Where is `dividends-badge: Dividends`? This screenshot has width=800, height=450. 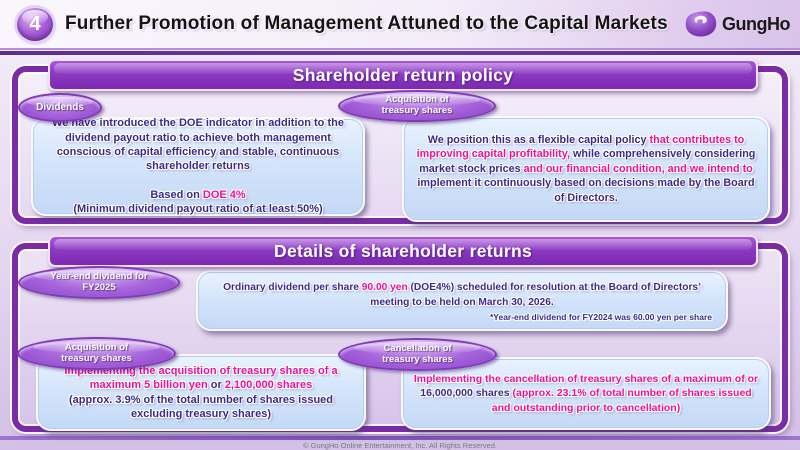 dividends-badge: Dividends is located at coordinates (60, 107).